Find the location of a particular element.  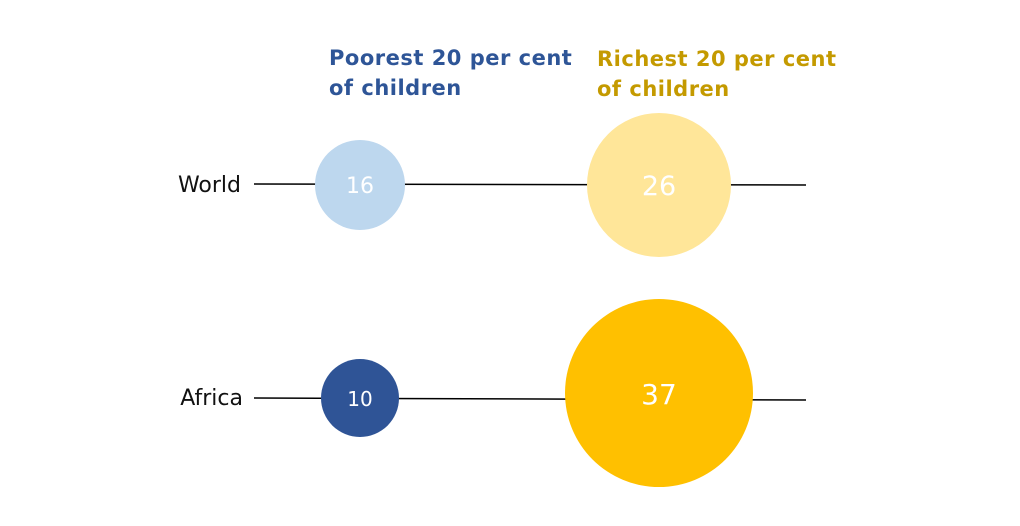

legend-poorest: Poorest 20 per cent of children is located at coordinates (450, 73).